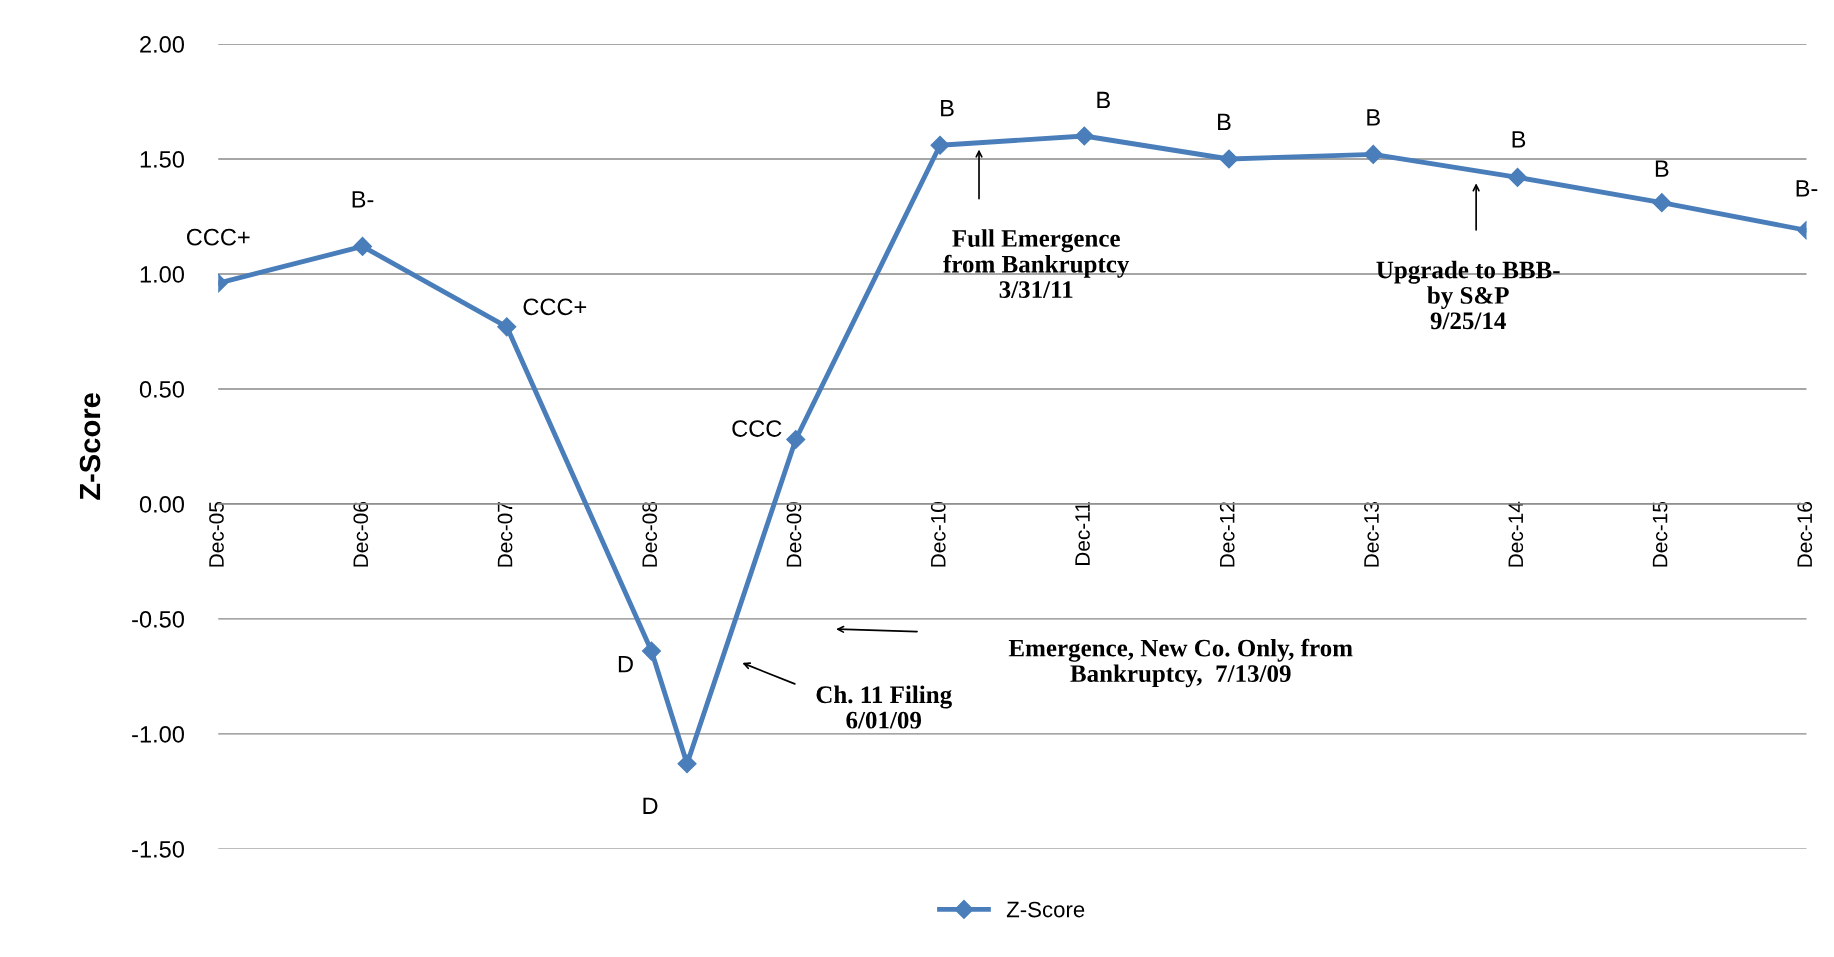 The image size is (1834, 957). I want to click on x-tick-label: Dec-06, so click(361, 534).